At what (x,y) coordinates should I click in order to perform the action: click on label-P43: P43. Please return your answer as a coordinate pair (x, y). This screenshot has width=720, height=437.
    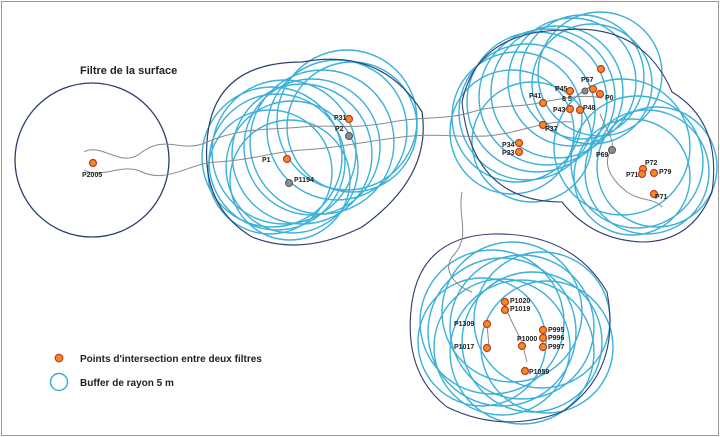
    Looking at the image, I should click on (559, 110).